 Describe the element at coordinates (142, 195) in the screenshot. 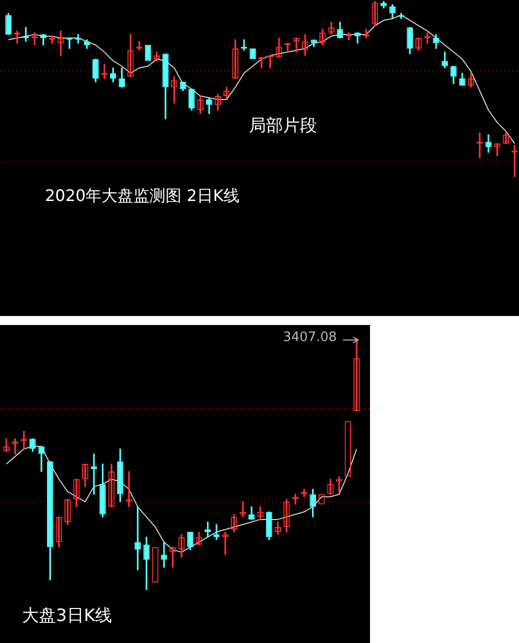

I see `text: 2020年大盘监测图 2日K线` at that location.